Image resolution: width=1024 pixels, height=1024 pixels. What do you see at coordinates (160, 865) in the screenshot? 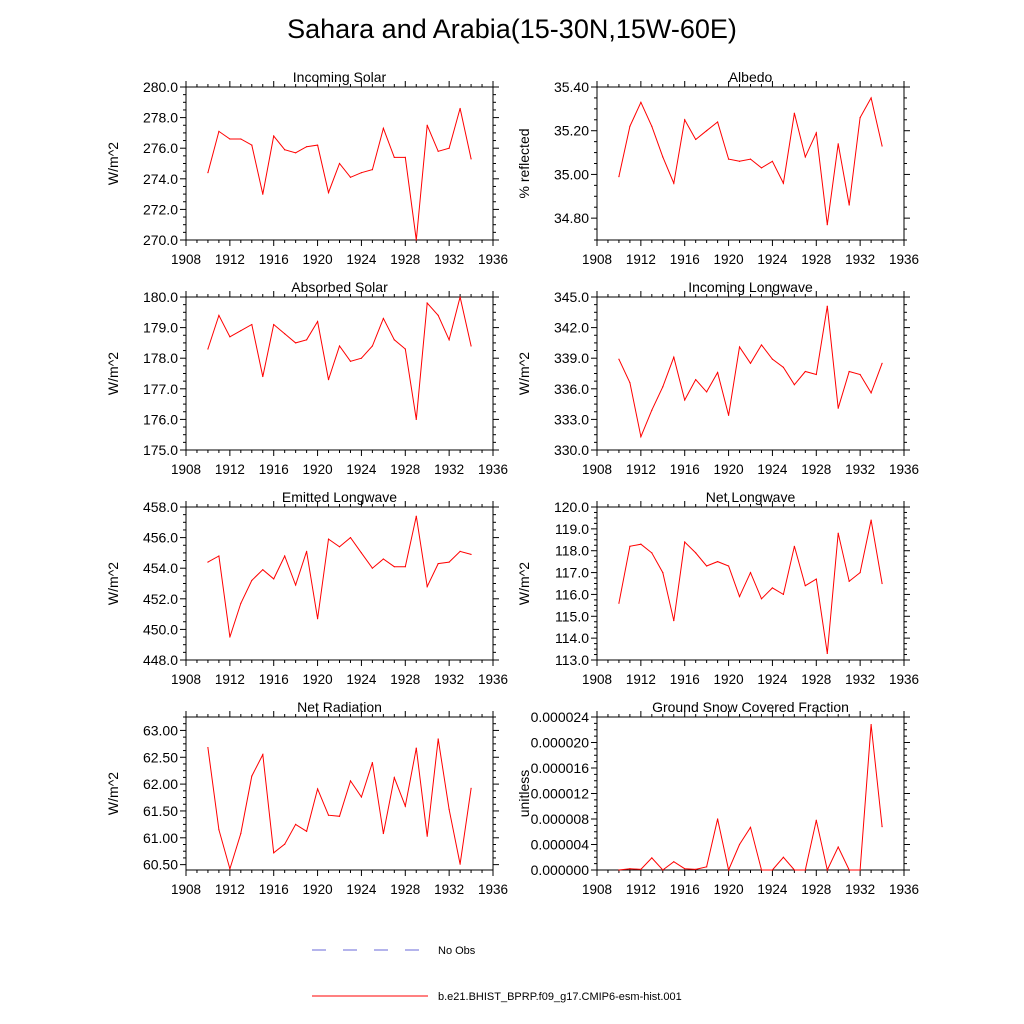
I see `y-tick-label: 60.50` at bounding box center [160, 865].